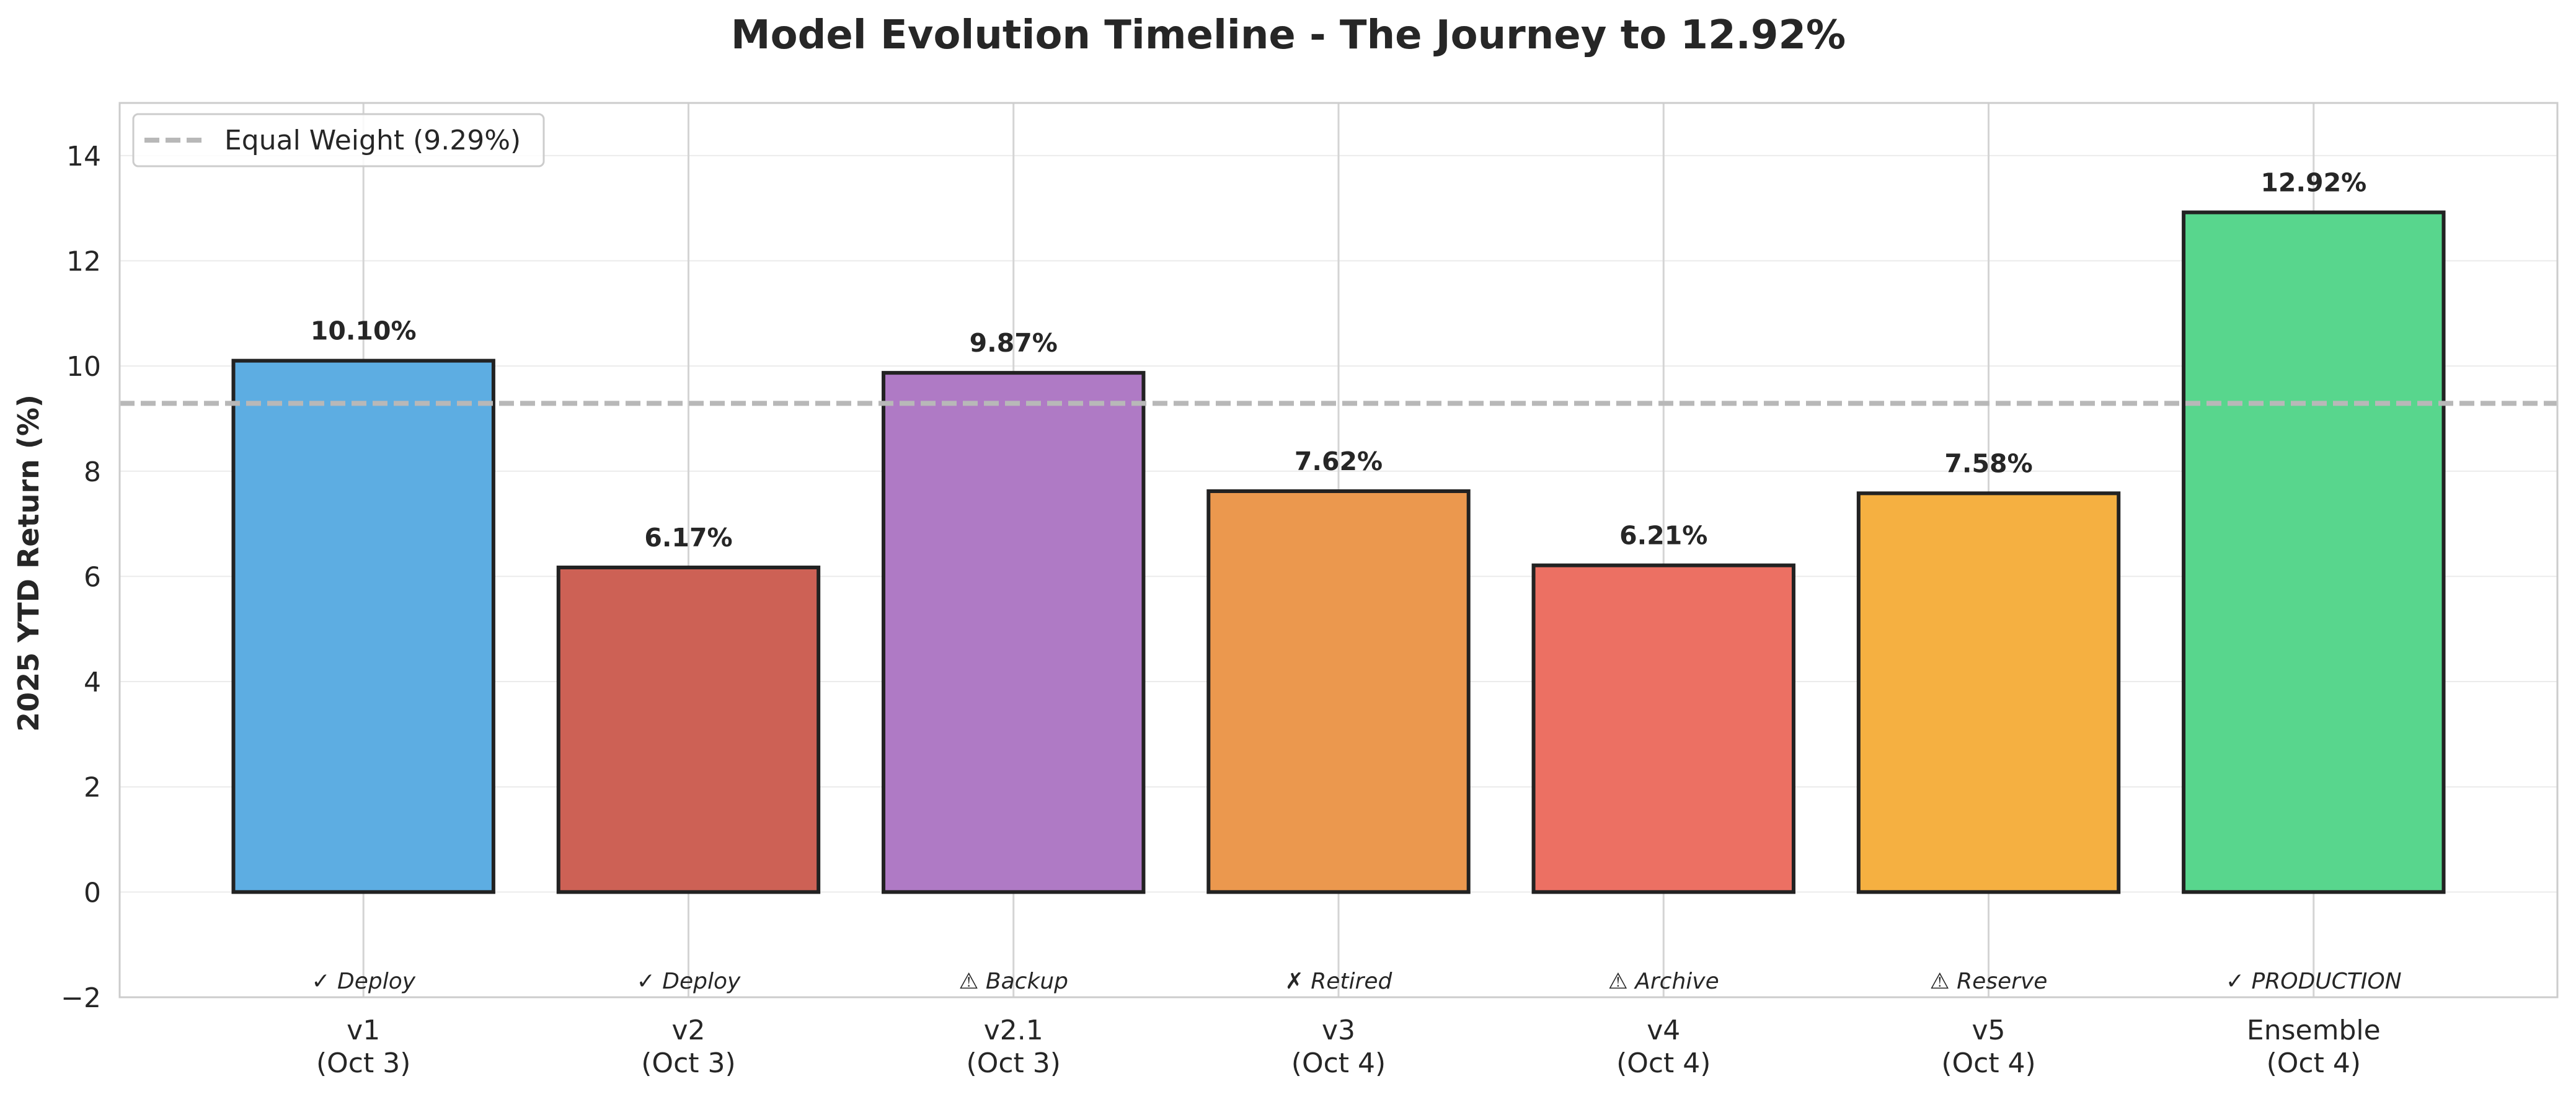 The image size is (2576, 1094). Describe the element at coordinates (2313, 182) in the screenshot. I see `value-label: 12.92%` at that location.